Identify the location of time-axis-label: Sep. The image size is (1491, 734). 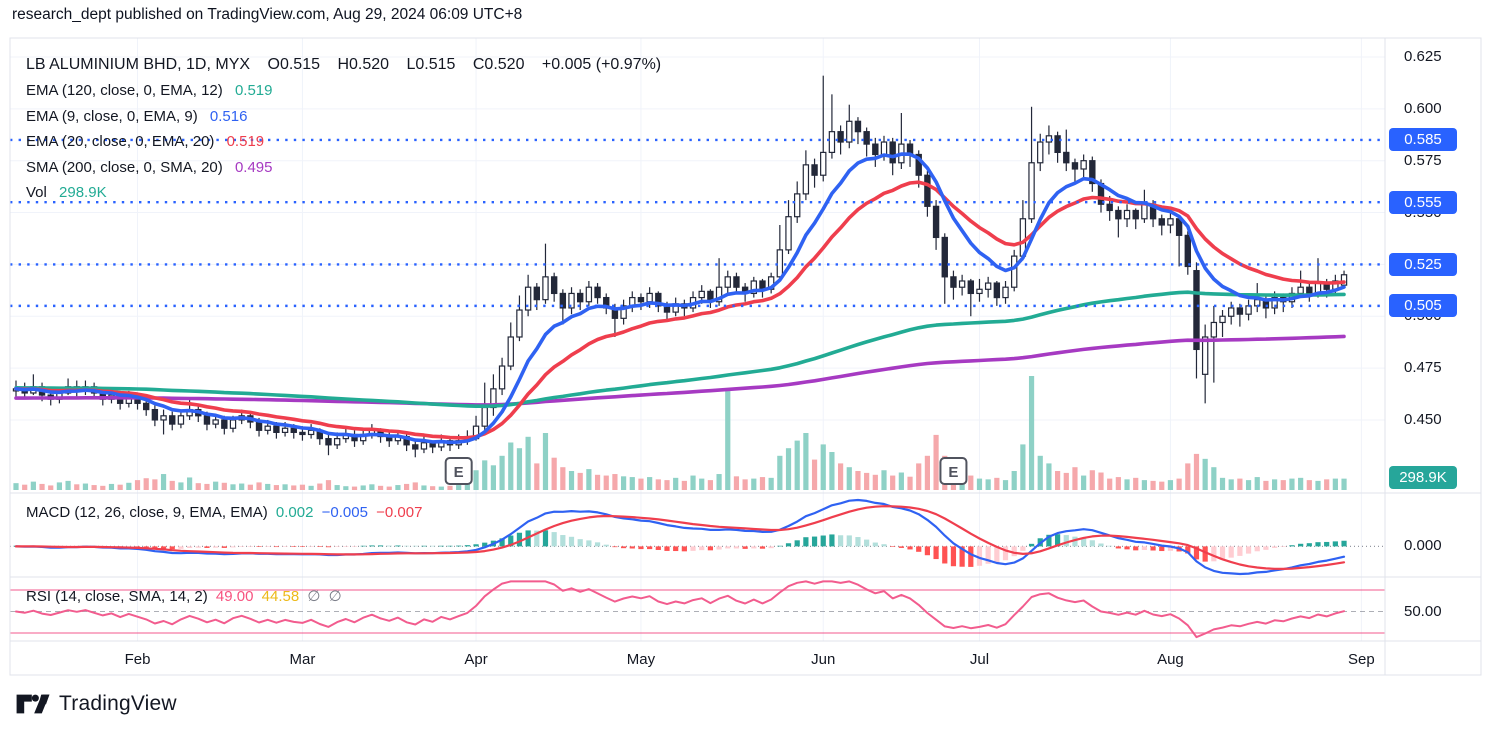
(1361, 659).